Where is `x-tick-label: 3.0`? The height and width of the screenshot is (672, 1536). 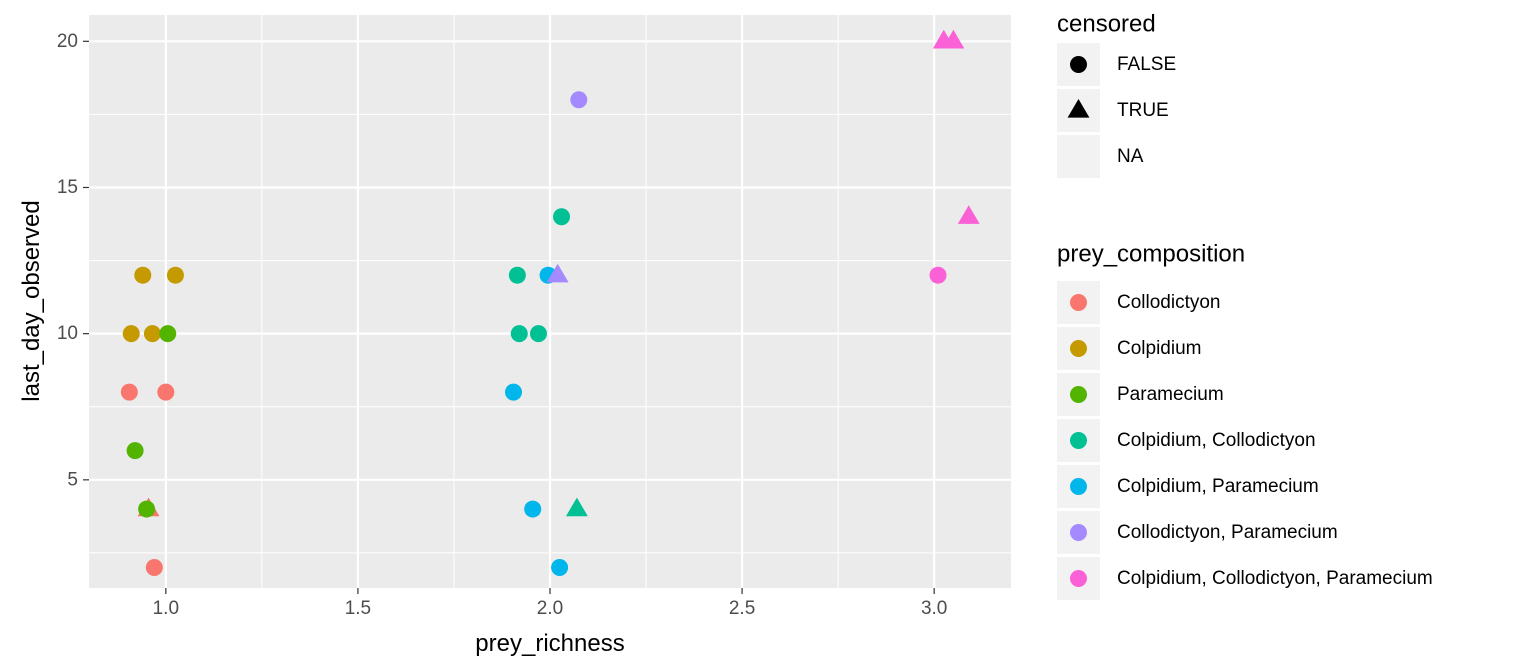 x-tick-label: 3.0 is located at coordinates (934, 608).